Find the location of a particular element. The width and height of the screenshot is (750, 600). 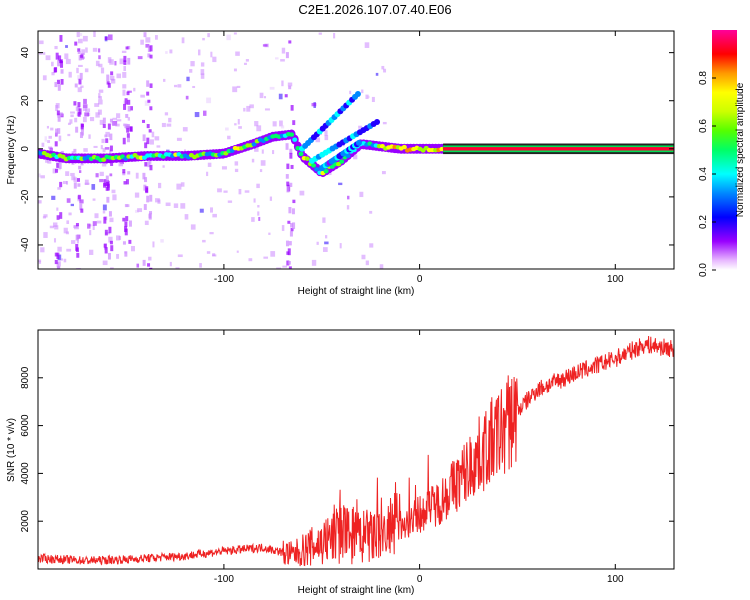

spectrogram-x-tick-label: 100 is located at coordinates (615, 279).